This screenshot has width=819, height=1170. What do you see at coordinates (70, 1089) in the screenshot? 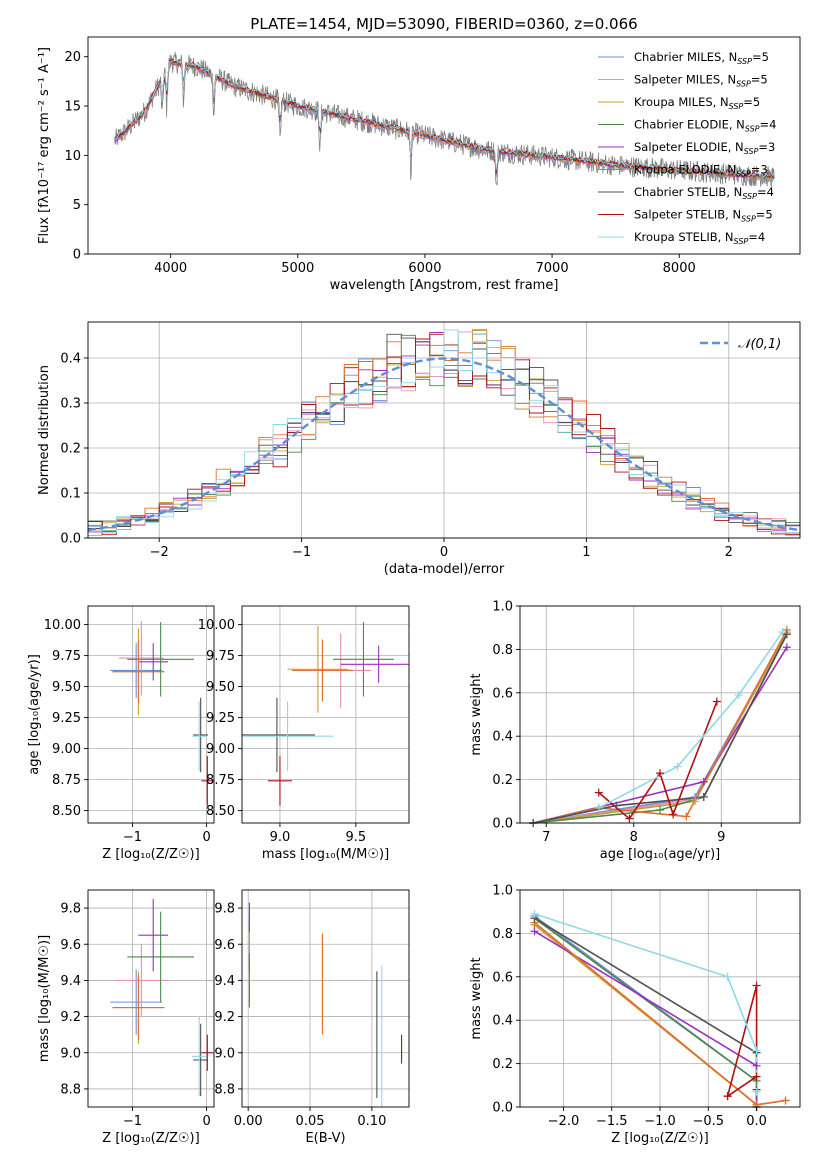
I see `y-tick-label: 8.8` at bounding box center [70, 1089].